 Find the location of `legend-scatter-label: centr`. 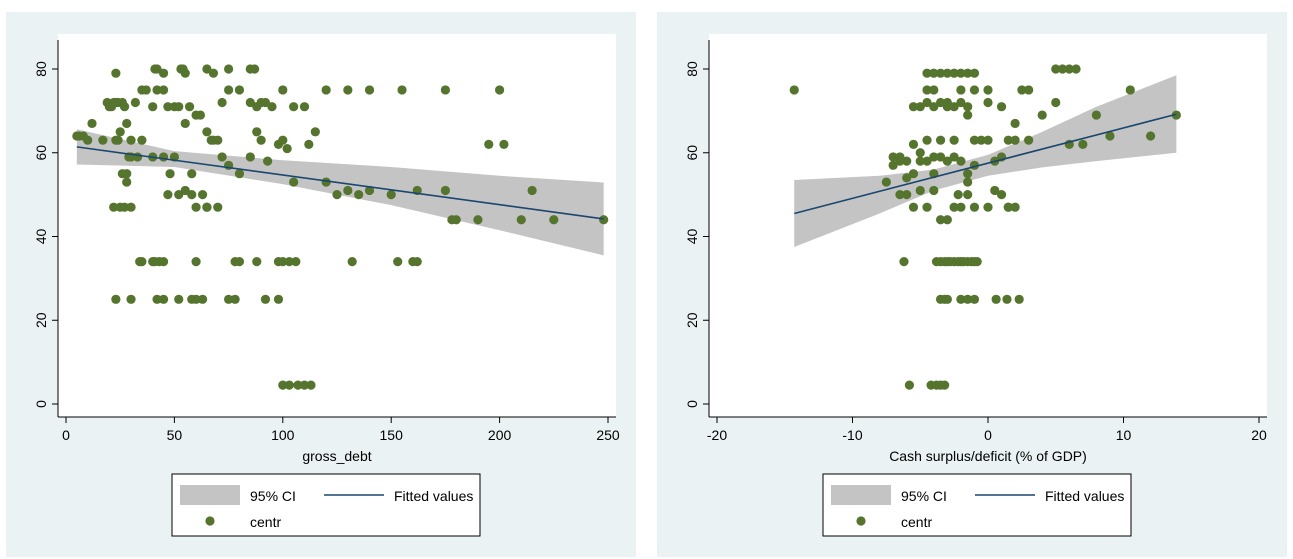

legend-scatter-label: centr is located at coordinates (265, 522).